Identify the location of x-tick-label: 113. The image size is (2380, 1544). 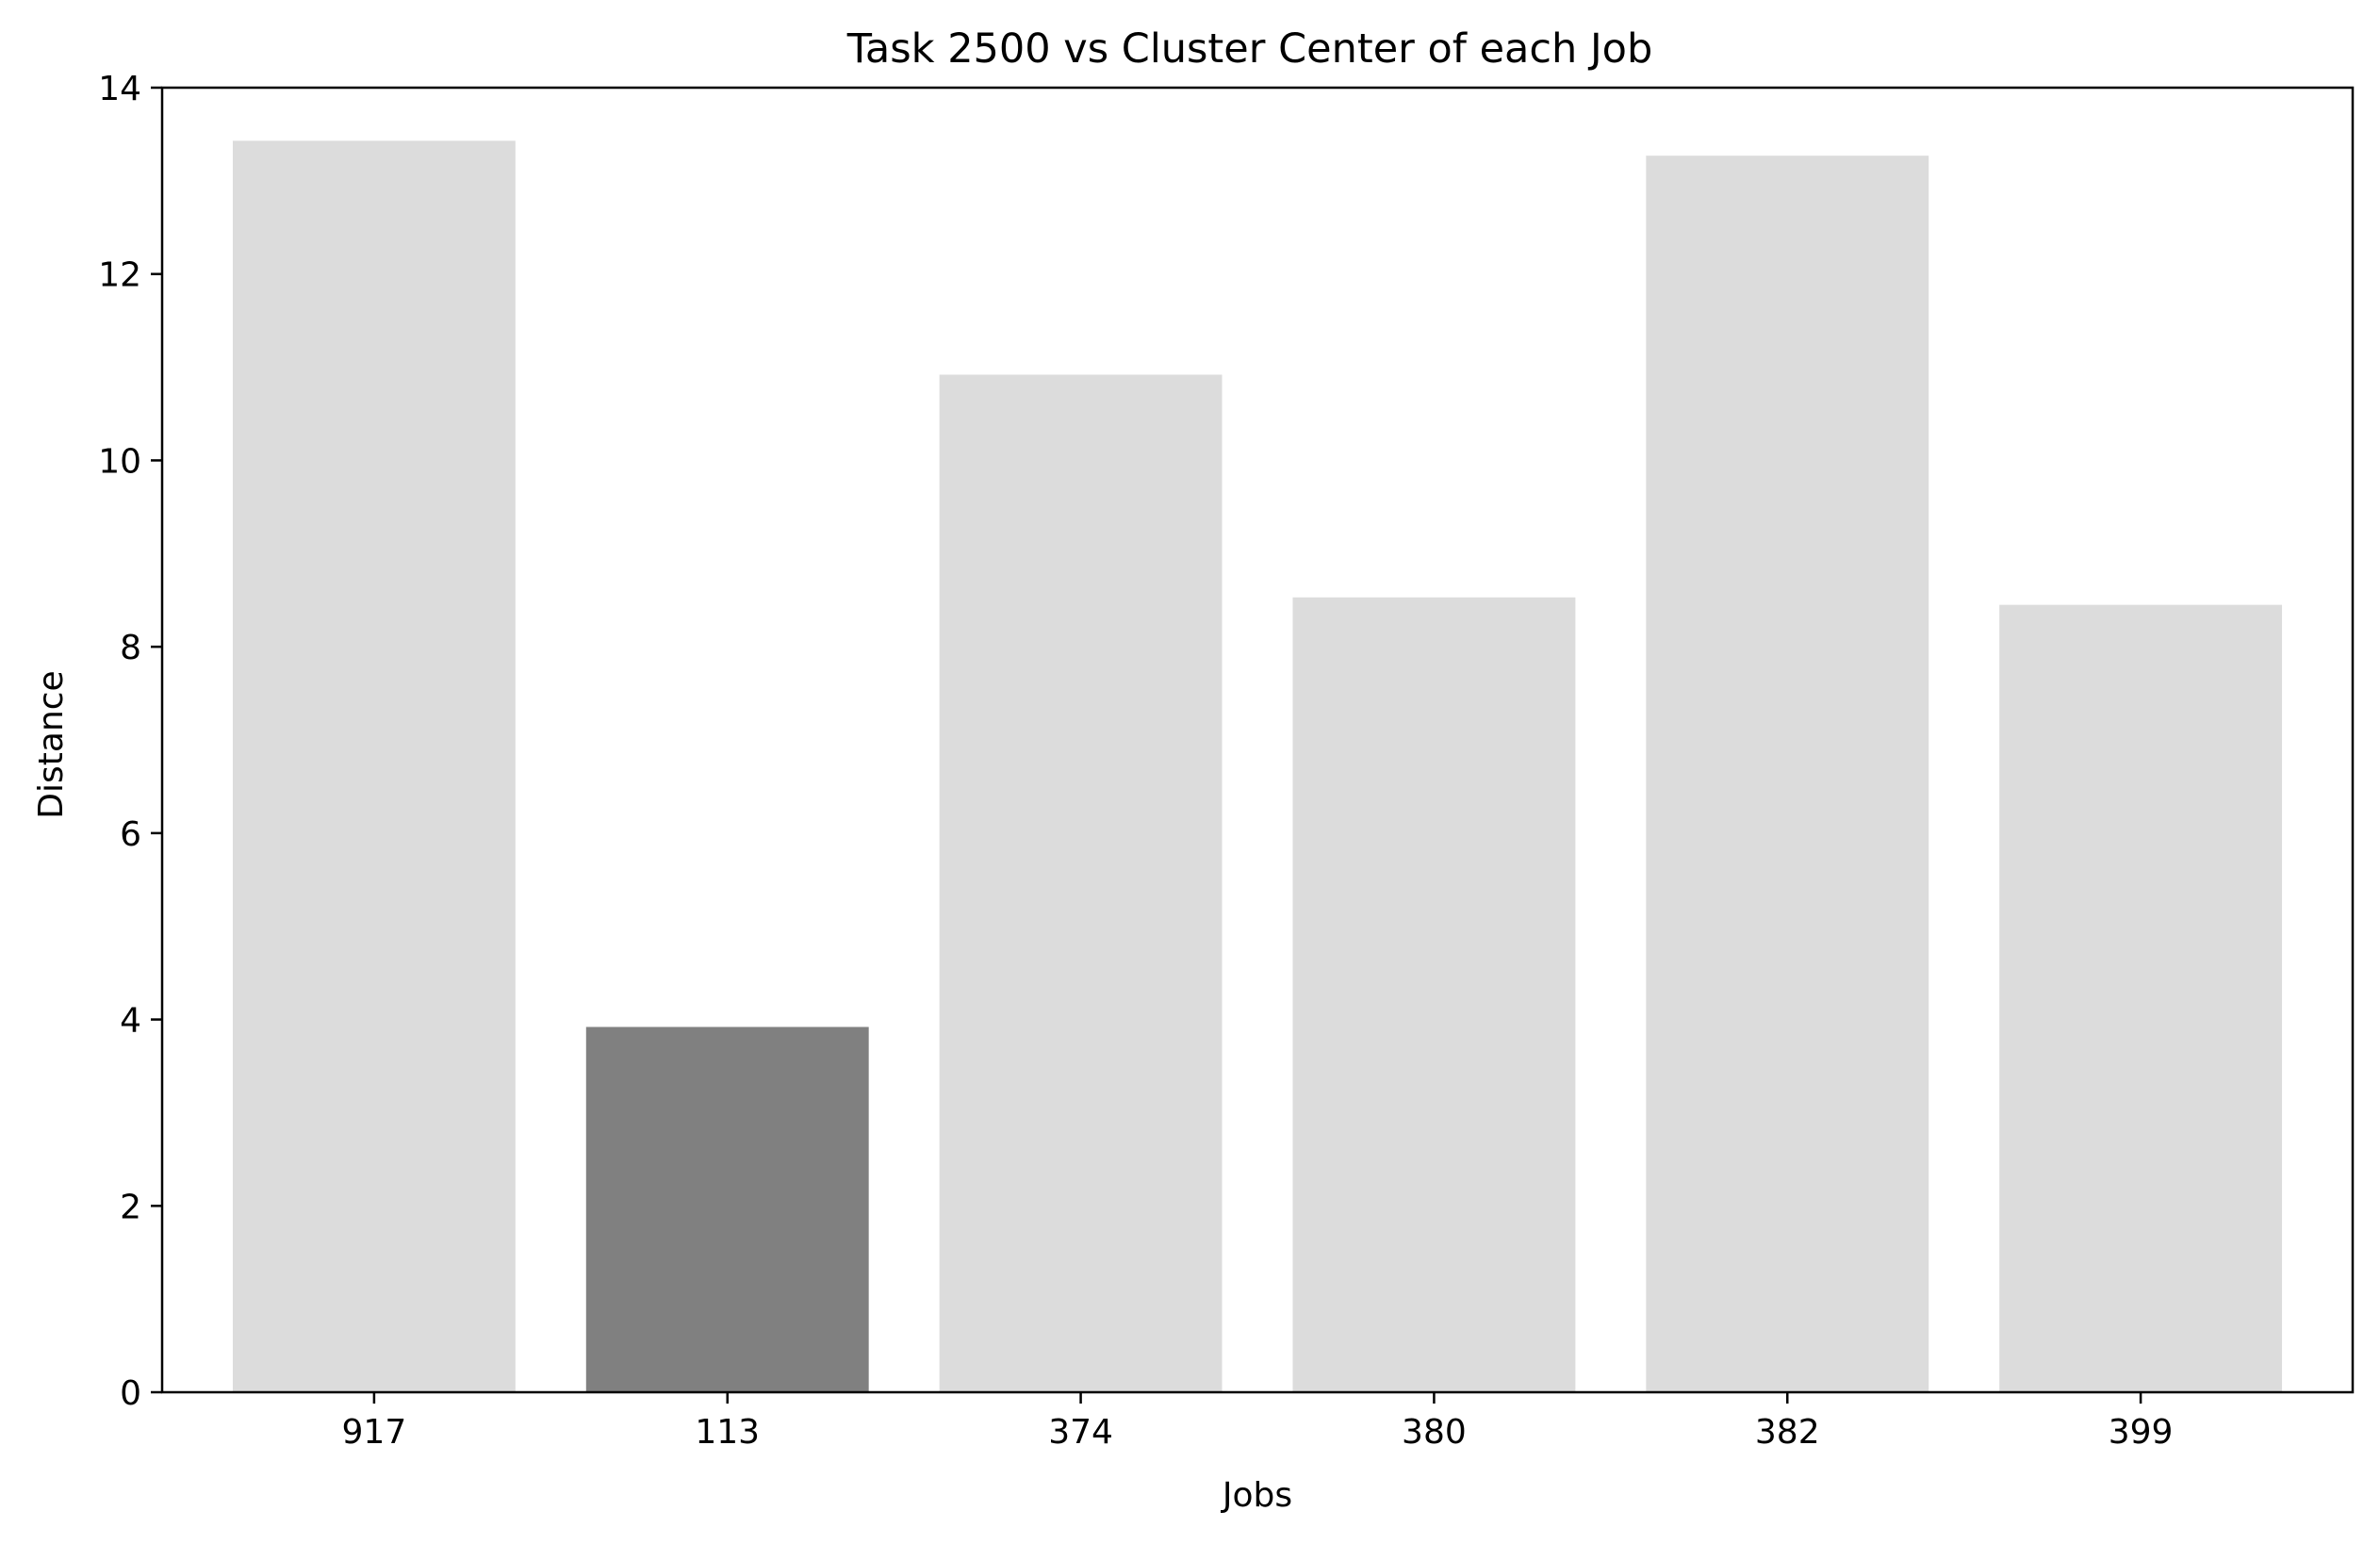
(727, 1432).